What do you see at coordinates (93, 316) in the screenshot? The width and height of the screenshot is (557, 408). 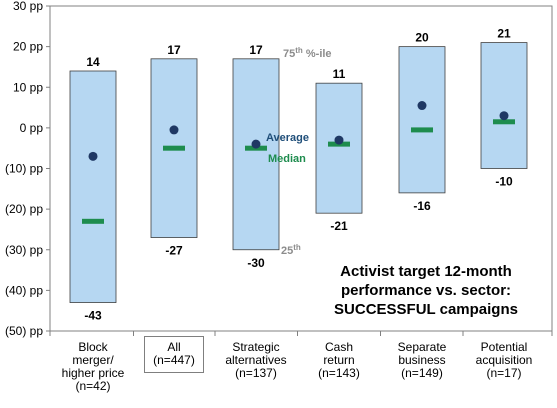 I see `p25-value-label: -43` at bounding box center [93, 316].